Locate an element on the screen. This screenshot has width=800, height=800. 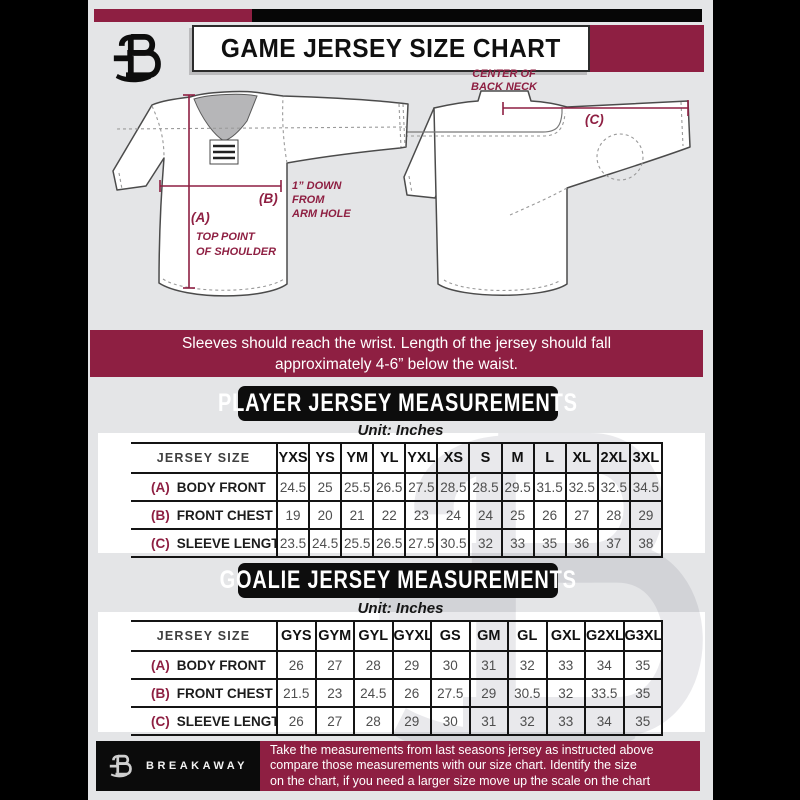
goalie-section-header: GOALIE JERSEY MEASUREMENTS is located at coordinates (397, 580).